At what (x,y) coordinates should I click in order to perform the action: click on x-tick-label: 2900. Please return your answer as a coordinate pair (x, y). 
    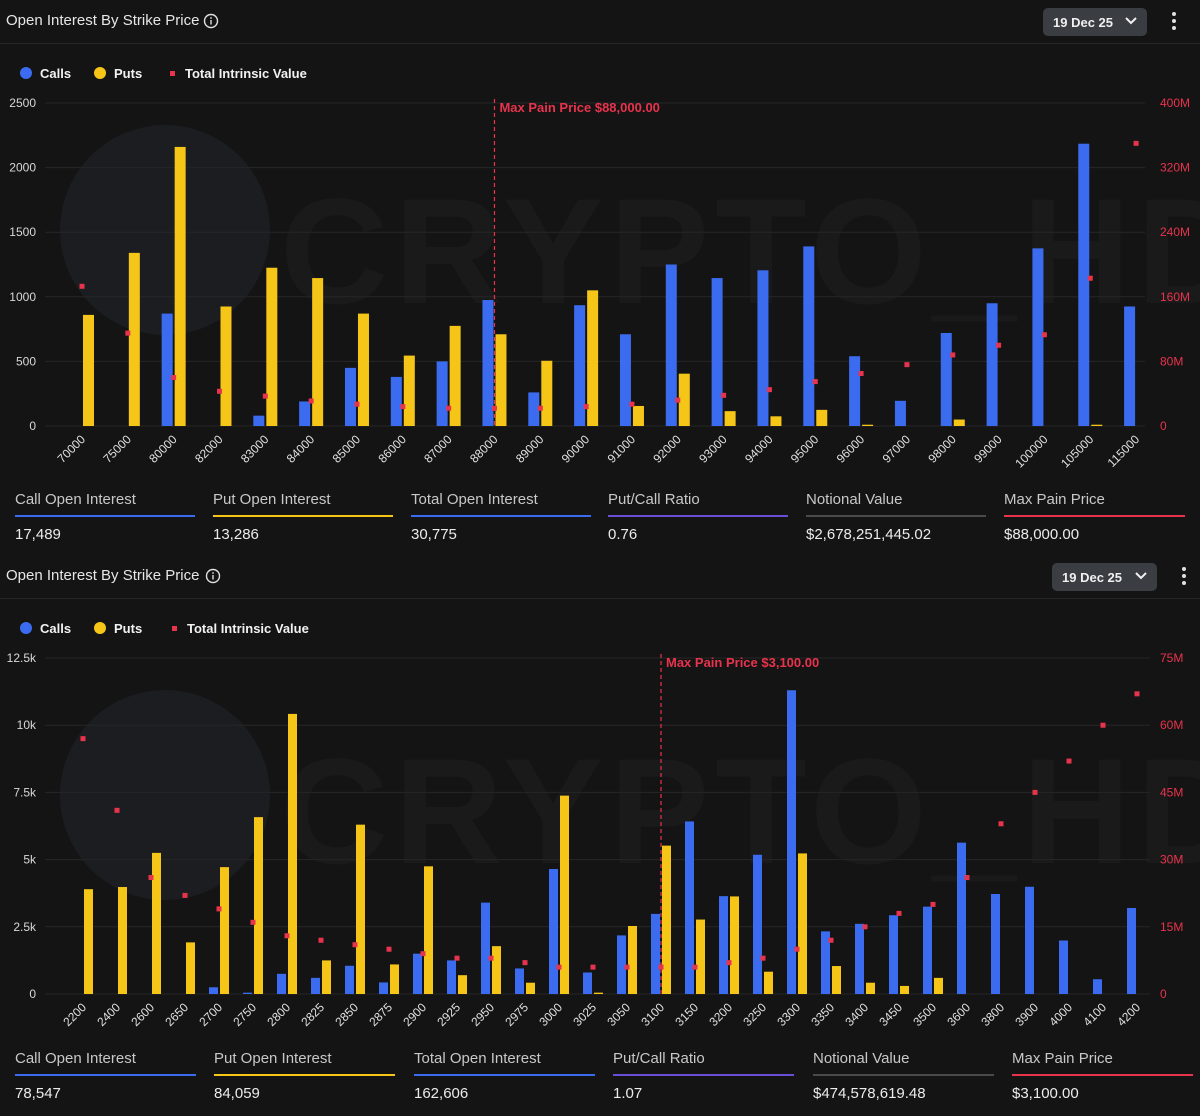
    Looking at the image, I should click on (414, 1014).